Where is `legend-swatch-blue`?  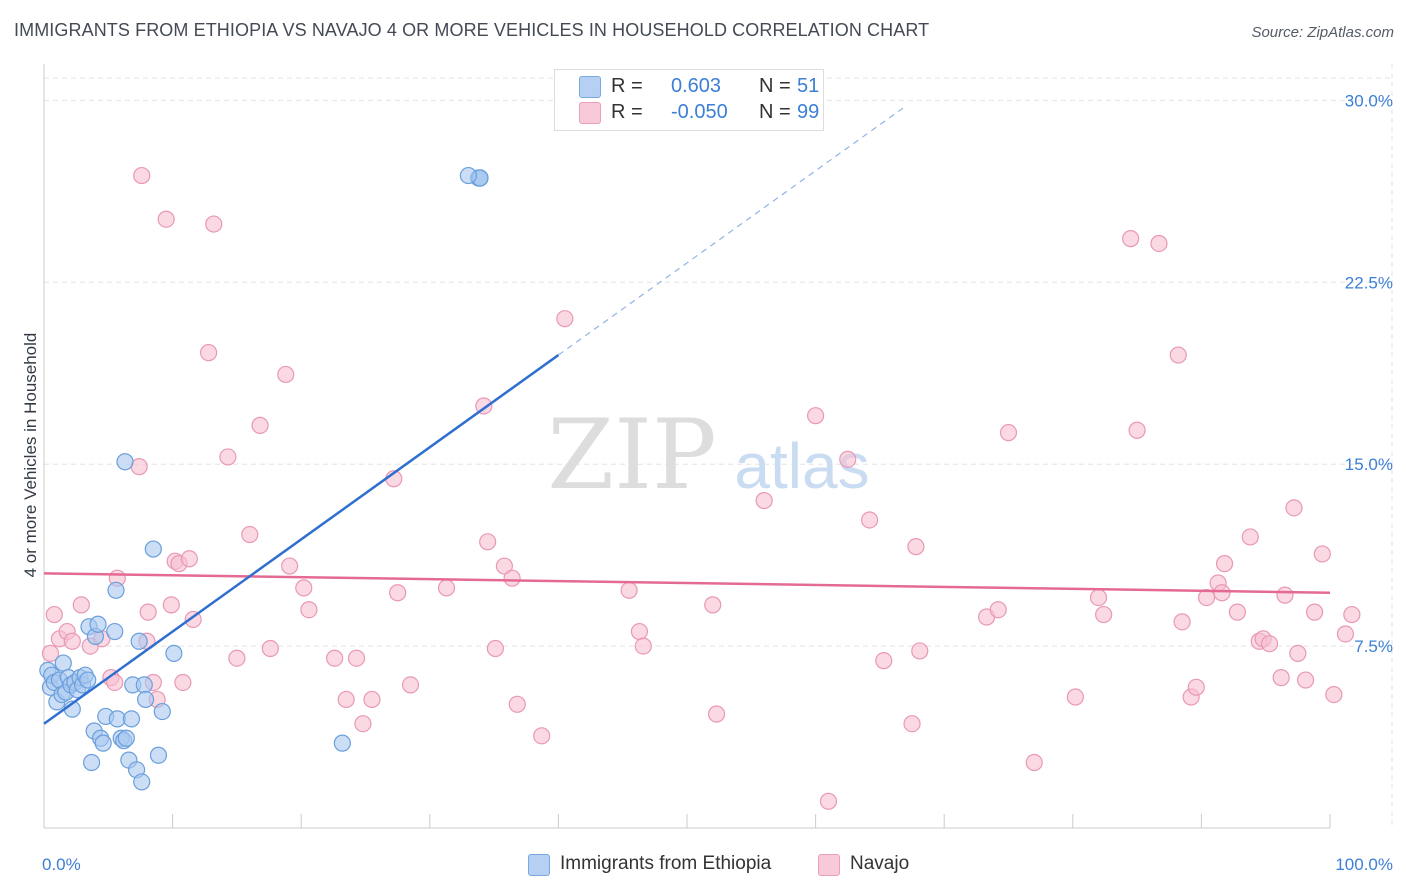
legend-swatch-blue is located at coordinates (539, 865).